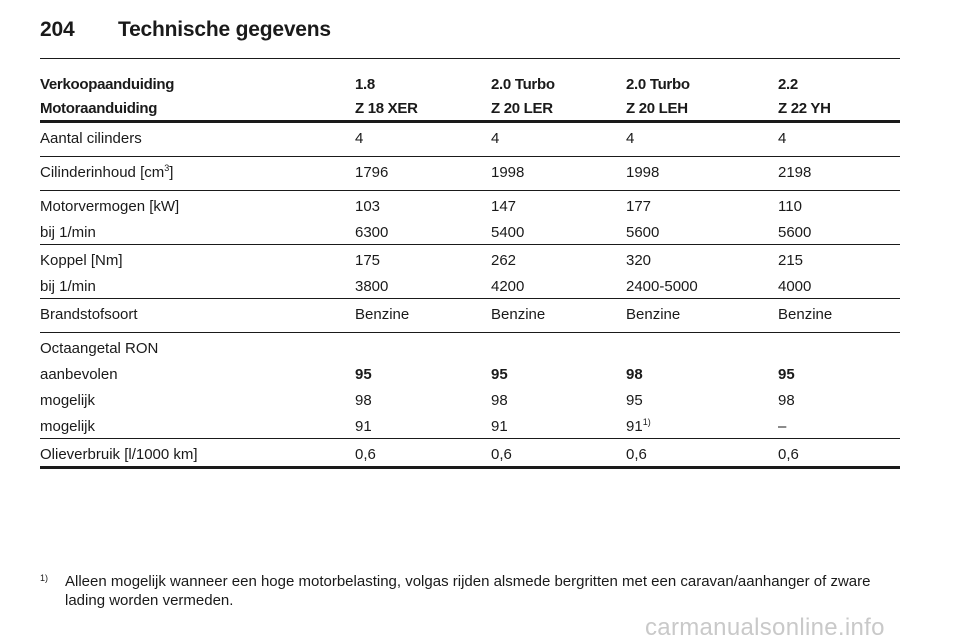 The height and width of the screenshot is (642, 960). Describe the element at coordinates (470, 208) in the screenshot. I see `table-row: Motorvermogen [kW] 103 147 177 110` at that location.